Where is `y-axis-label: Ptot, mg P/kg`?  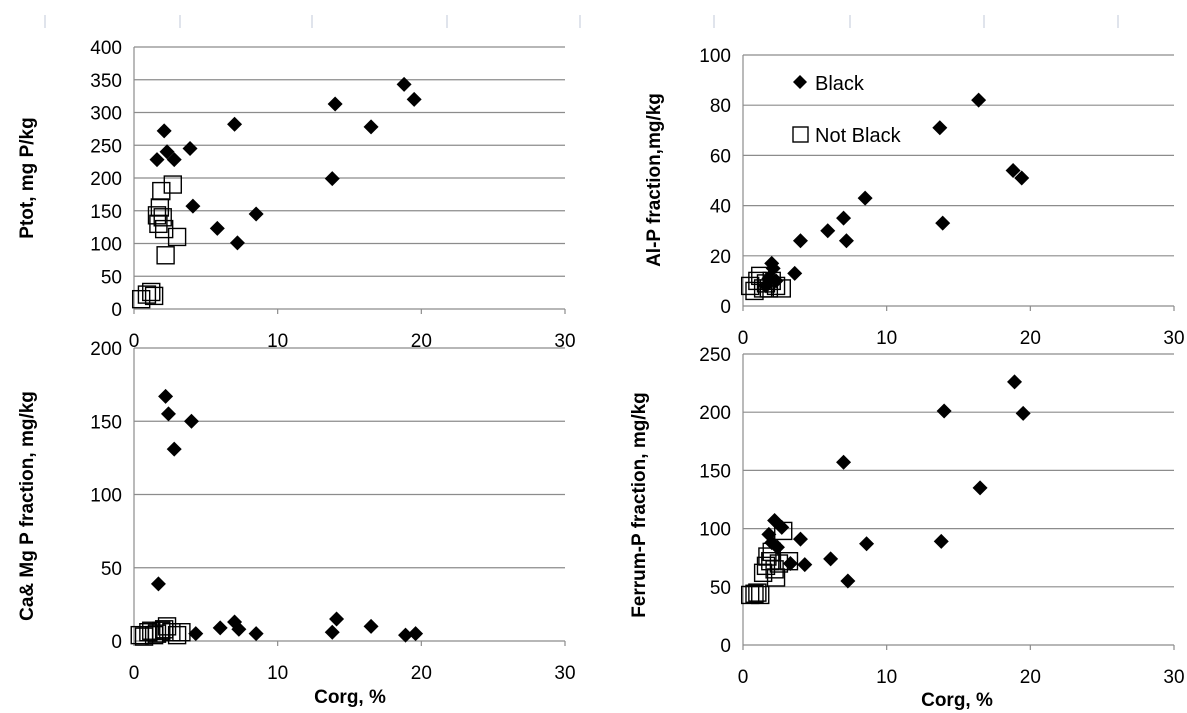 y-axis-label: Ptot, mg P/kg is located at coordinates (27, 177).